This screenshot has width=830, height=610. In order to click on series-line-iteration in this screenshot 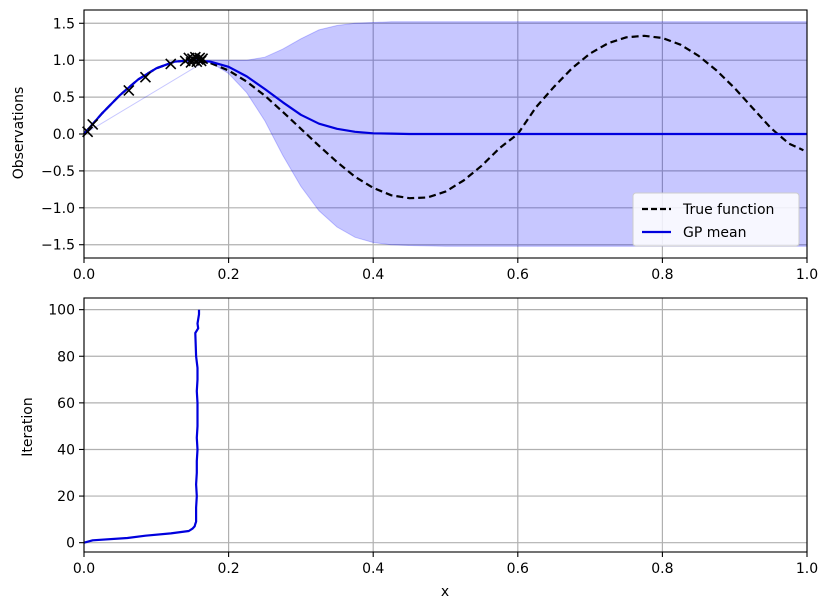, I will do `click(142, 426)`.